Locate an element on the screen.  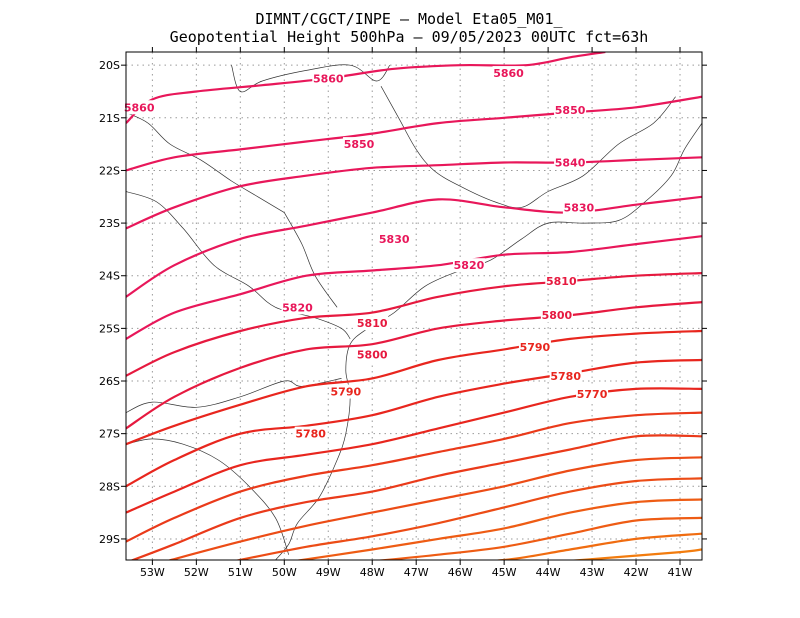
y-tick-label: 23S is located at coordinates (109, 223).